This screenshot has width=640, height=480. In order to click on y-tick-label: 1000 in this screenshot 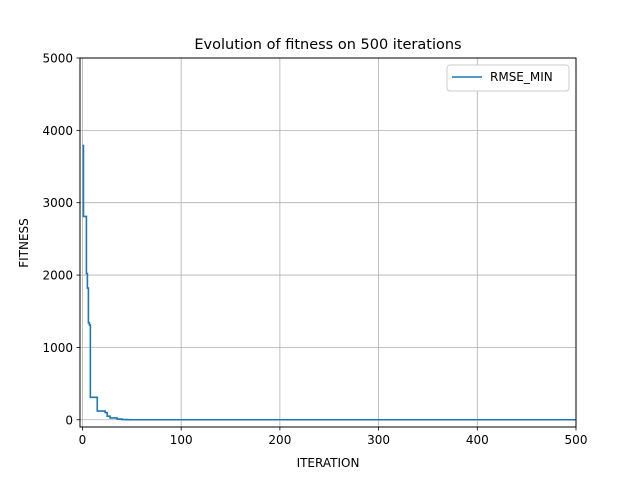, I will do `click(57, 348)`.